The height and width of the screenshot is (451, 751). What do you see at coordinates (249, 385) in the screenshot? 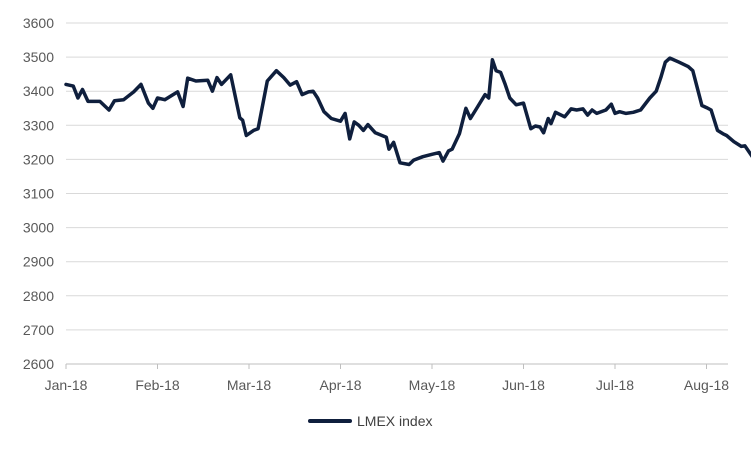
I see `x-tick-label-mar-18: Mar-18` at bounding box center [249, 385].